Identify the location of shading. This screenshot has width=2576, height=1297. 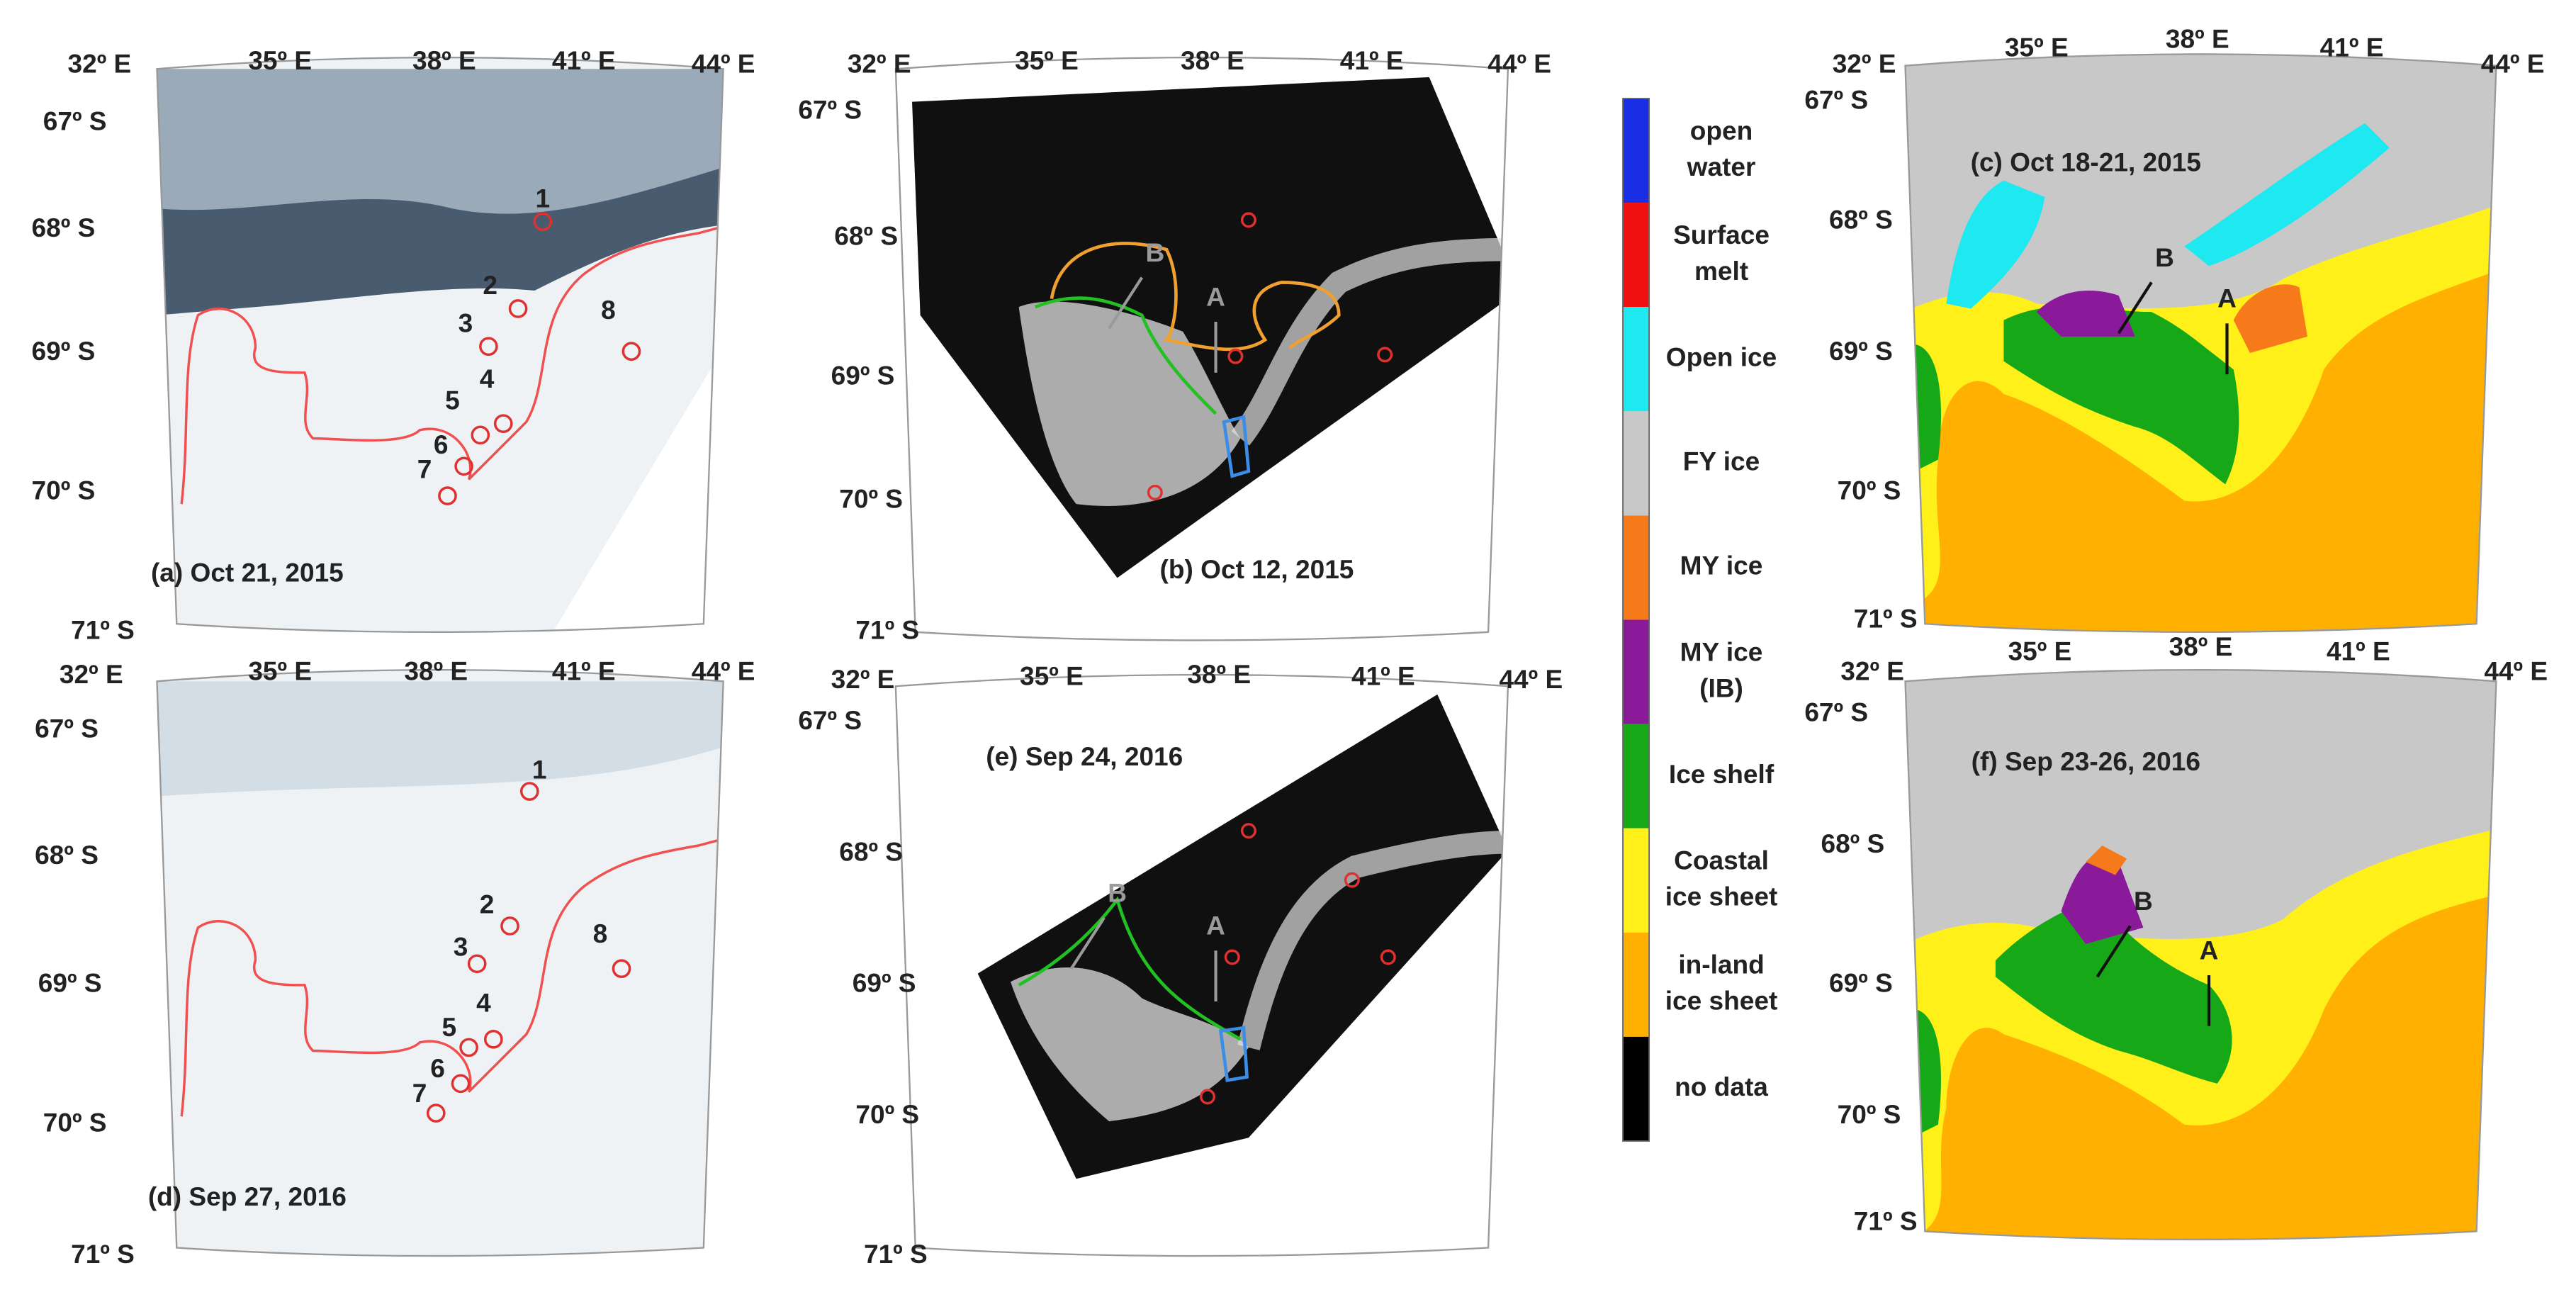
(440, 739).